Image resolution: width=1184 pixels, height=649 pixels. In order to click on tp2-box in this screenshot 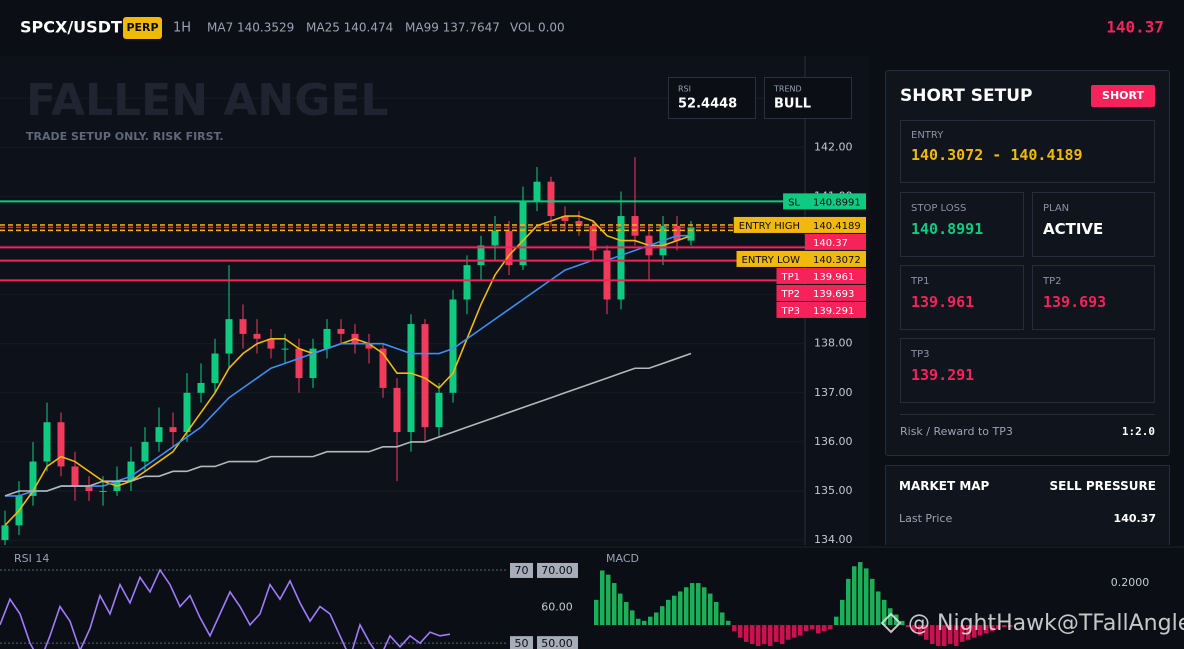, I will do `click(1093, 297)`.